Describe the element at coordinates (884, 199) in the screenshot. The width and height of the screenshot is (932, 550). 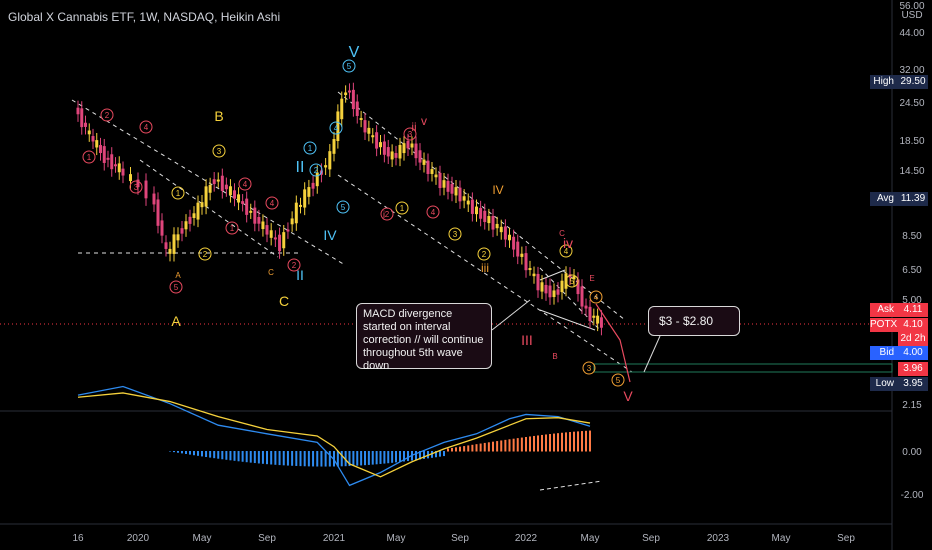
I see `avg-label: Avg` at that location.